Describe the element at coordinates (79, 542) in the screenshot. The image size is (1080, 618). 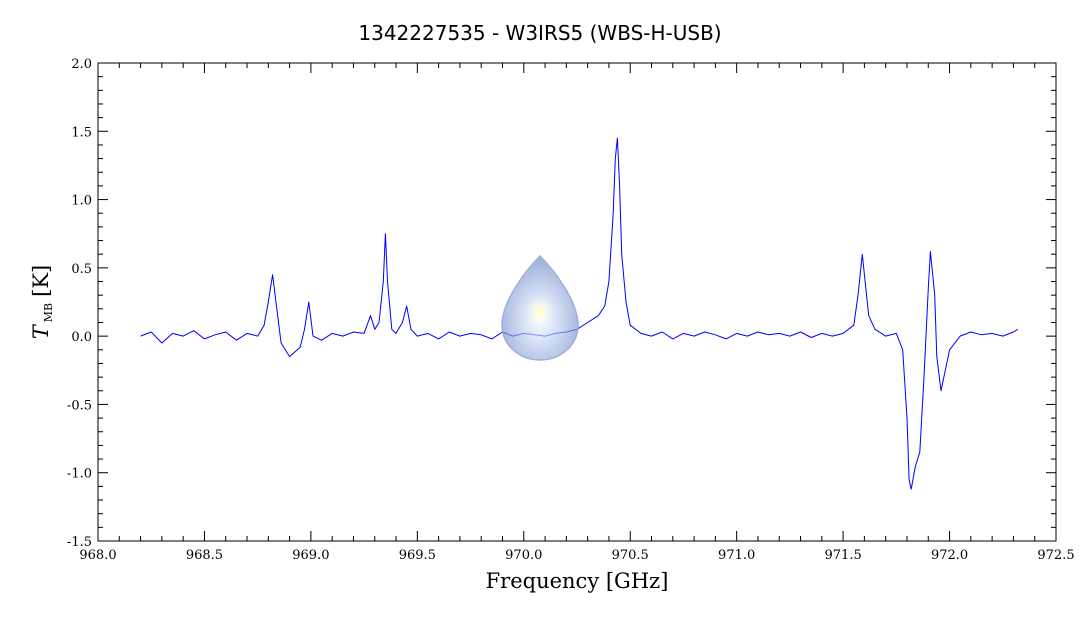
I see `y-tick-label: -1.5` at that location.